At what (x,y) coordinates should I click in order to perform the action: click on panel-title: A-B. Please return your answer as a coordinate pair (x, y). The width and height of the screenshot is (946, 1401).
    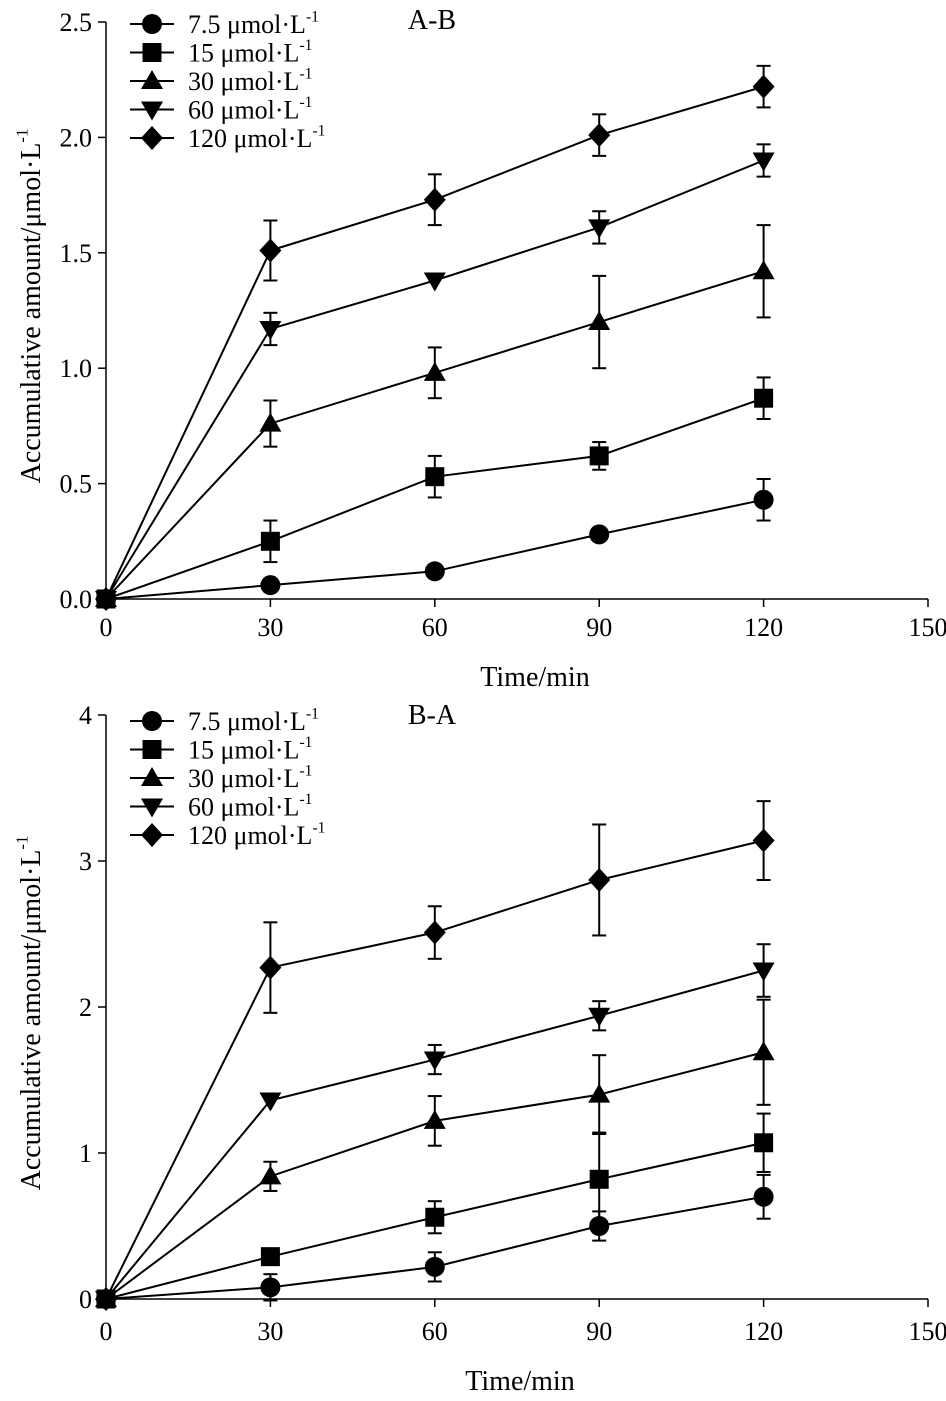
    Looking at the image, I should click on (432, 20).